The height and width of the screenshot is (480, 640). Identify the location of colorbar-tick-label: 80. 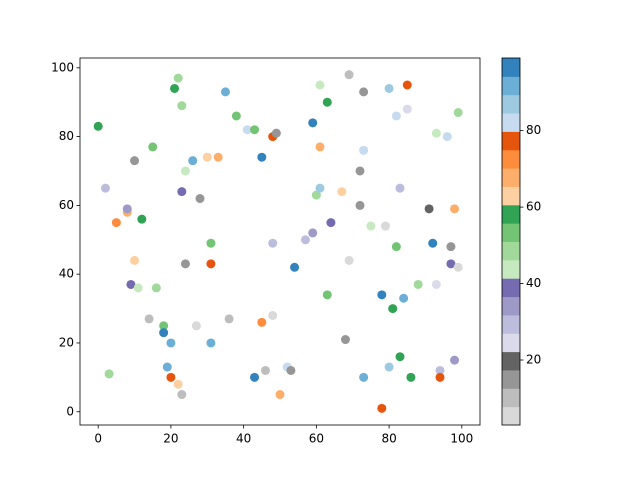
(533, 130).